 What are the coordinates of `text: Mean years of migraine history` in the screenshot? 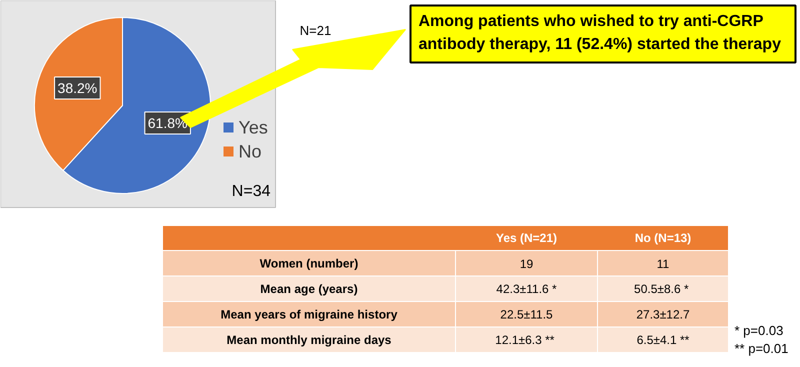 It's located at (309, 314).